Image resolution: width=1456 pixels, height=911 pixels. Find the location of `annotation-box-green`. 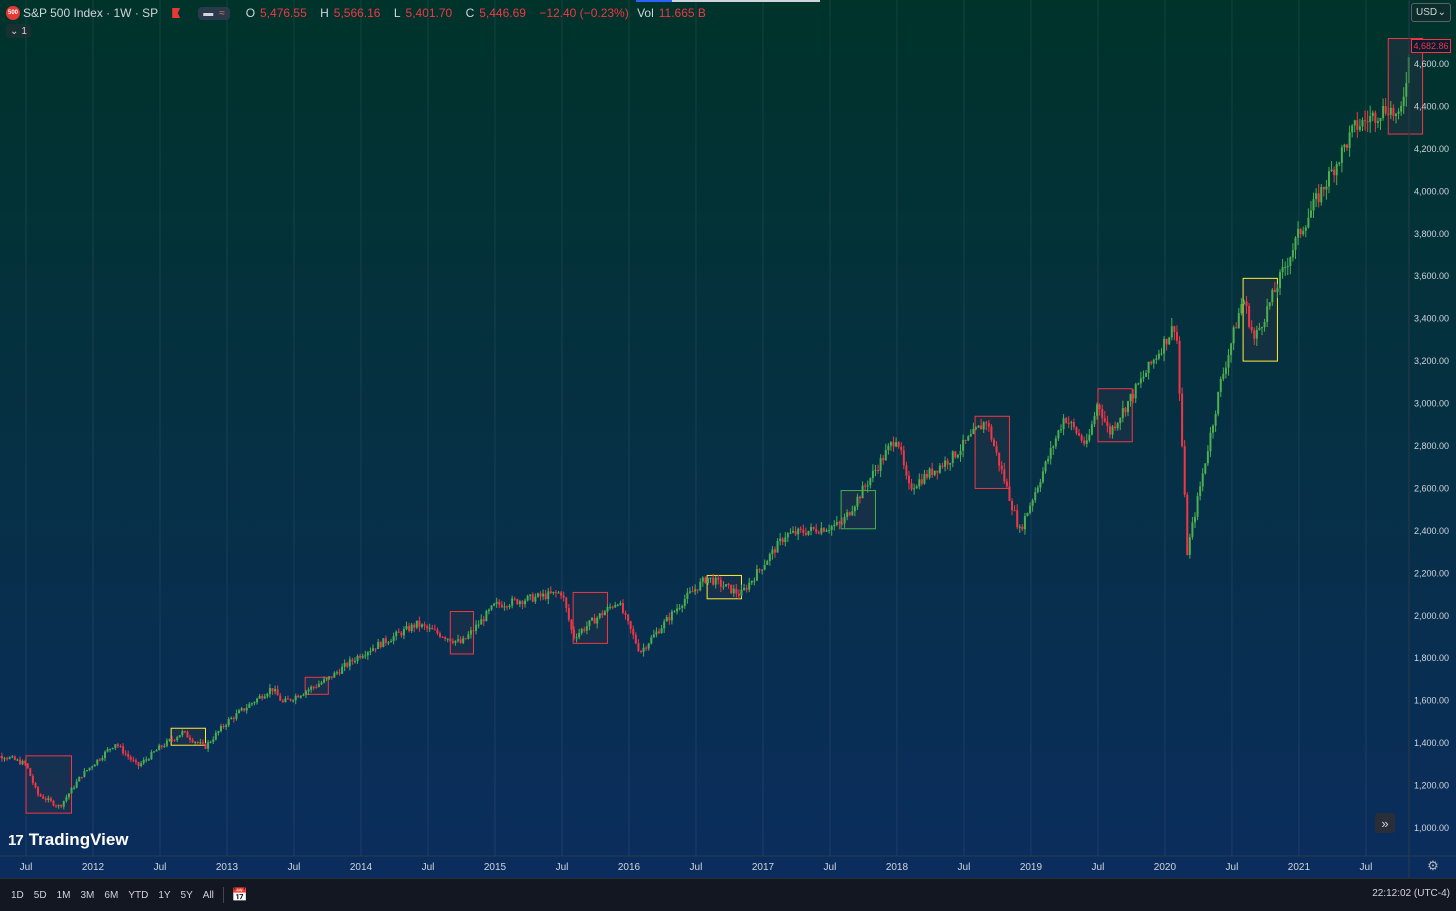

annotation-box-green is located at coordinates (858, 510).